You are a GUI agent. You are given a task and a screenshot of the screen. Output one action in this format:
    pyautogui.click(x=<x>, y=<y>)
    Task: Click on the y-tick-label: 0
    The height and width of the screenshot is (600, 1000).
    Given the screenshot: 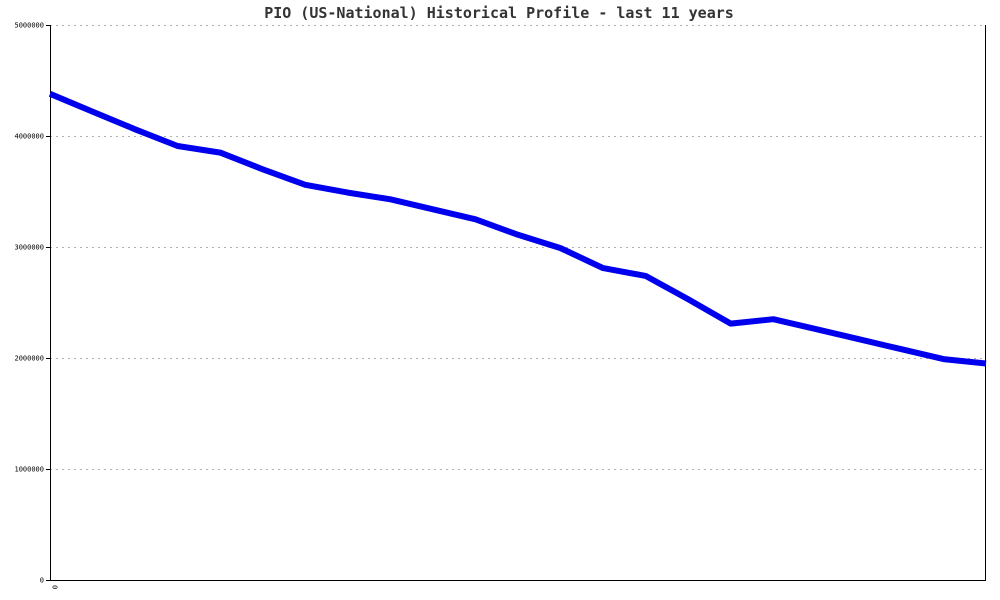 What is the action you would take?
    pyautogui.click(x=42, y=581)
    